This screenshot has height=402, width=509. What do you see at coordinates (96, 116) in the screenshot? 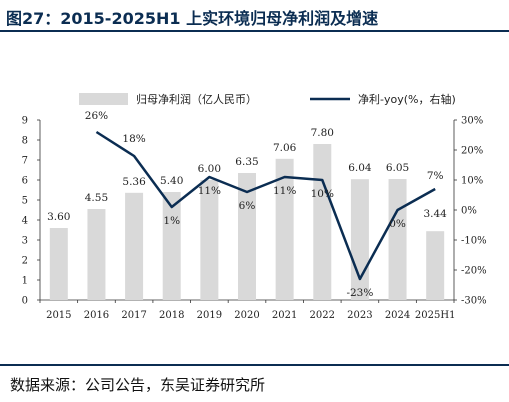
I see `line-value-label: 26%` at bounding box center [96, 116].